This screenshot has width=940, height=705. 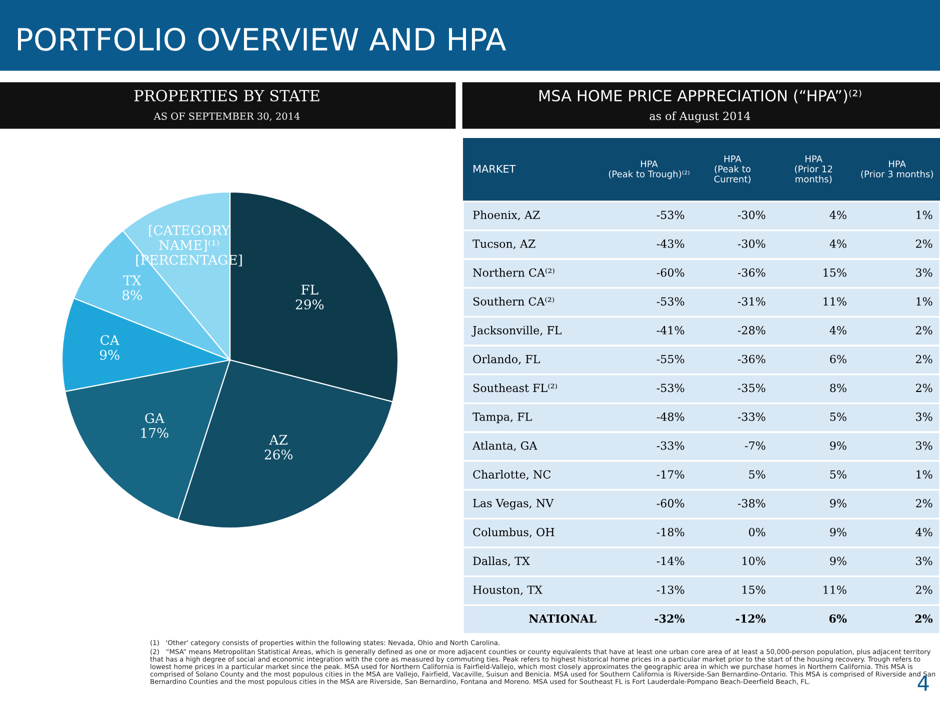 What do you see at coordinates (505, 446) in the screenshot?
I see `text: Atlanta, GA` at bounding box center [505, 446].